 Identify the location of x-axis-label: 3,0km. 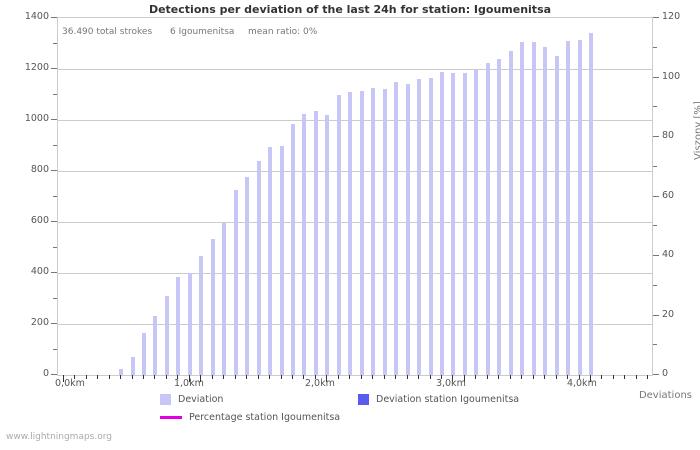
(450, 383).